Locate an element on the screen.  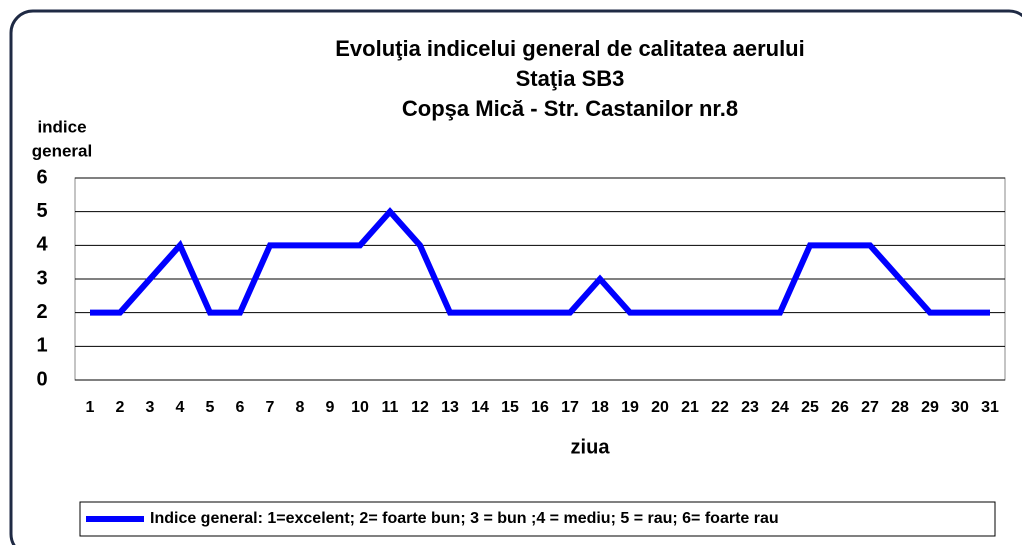
x-tick-label: 14 is located at coordinates (480, 407).